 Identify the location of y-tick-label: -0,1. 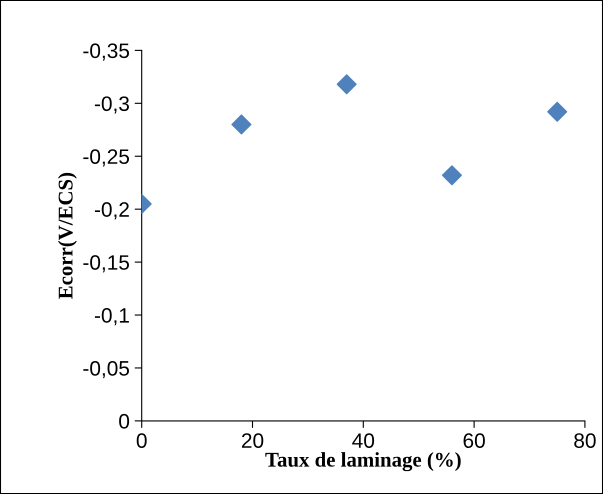
(111, 317).